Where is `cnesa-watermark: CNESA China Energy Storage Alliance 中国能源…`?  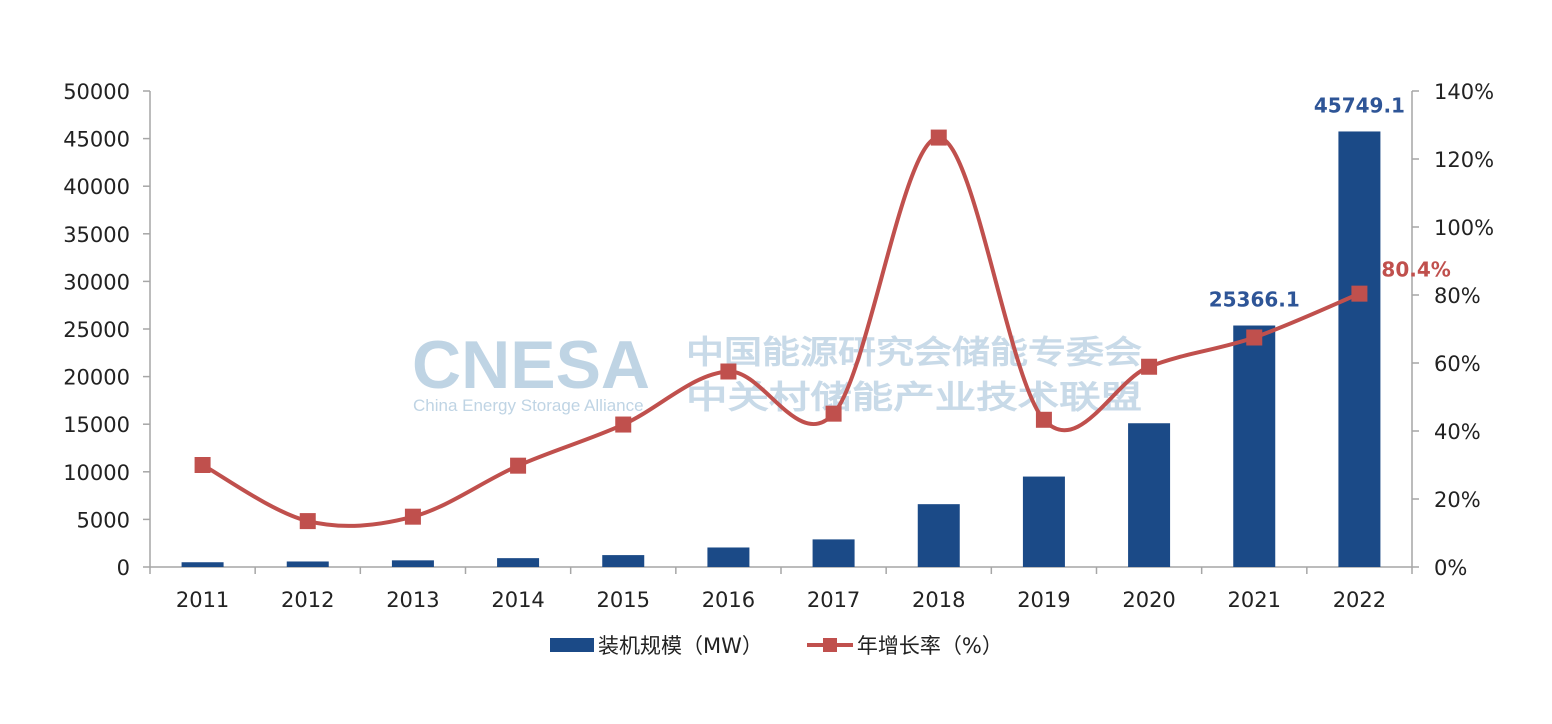 cnesa-watermark: CNESA China Energy Storage Alliance 中国能源… is located at coordinates (777, 371).